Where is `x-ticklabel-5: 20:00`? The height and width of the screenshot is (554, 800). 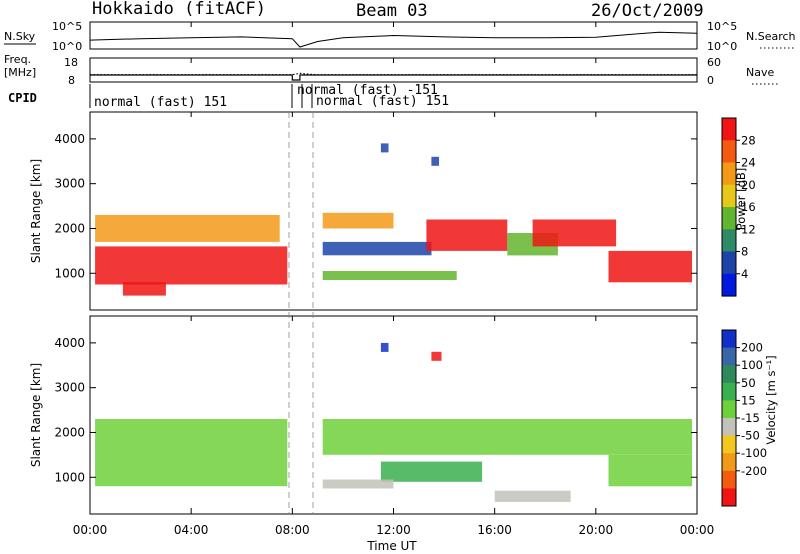 x-ticklabel-5: 20:00 is located at coordinates (596, 530).